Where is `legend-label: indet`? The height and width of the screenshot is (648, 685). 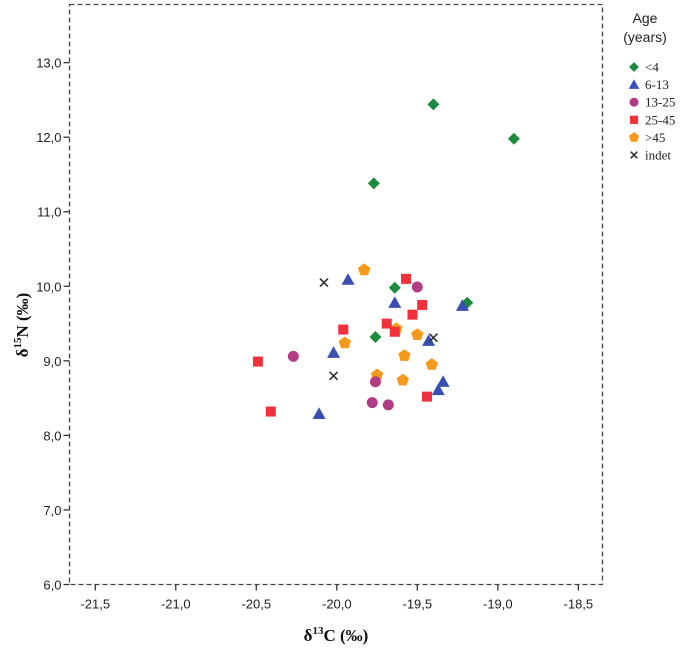
legend-label: indet is located at coordinates (658, 155).